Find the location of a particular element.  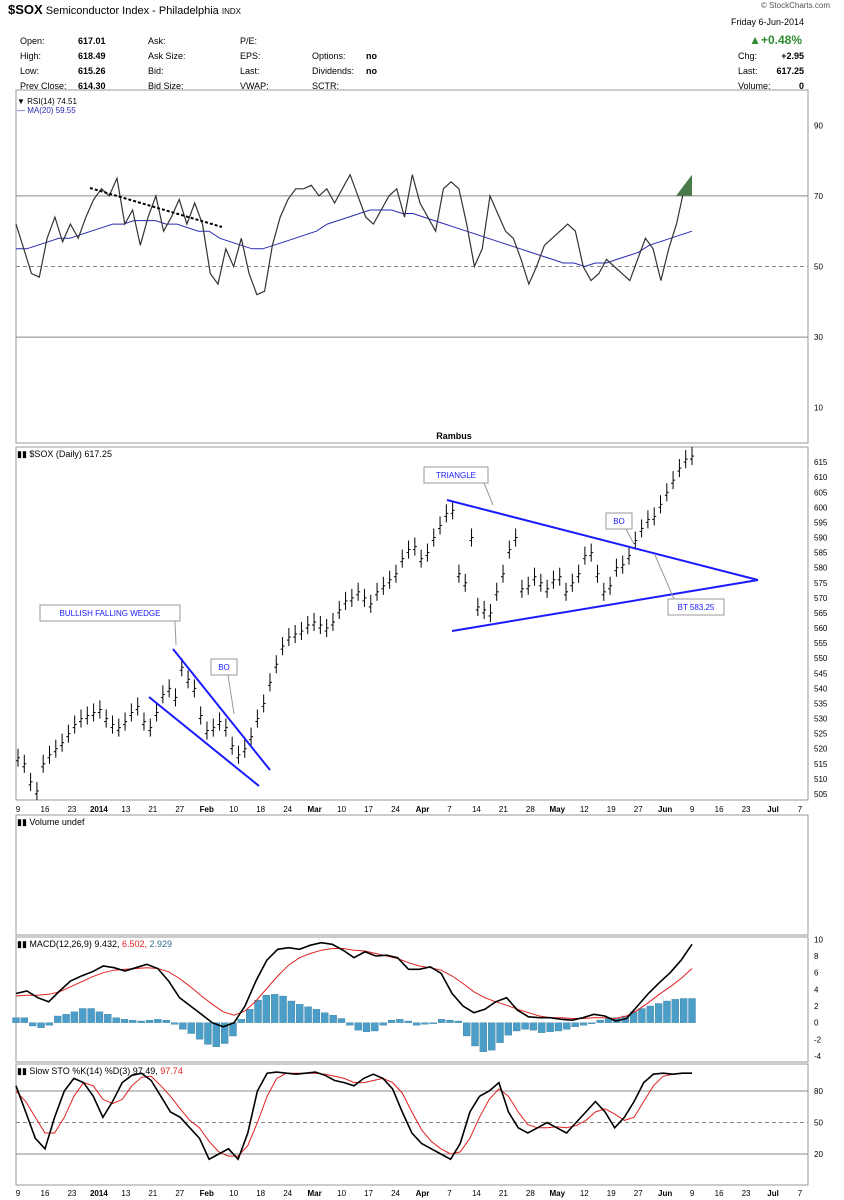

x-tick-label: 17 is located at coordinates (368, 1193).